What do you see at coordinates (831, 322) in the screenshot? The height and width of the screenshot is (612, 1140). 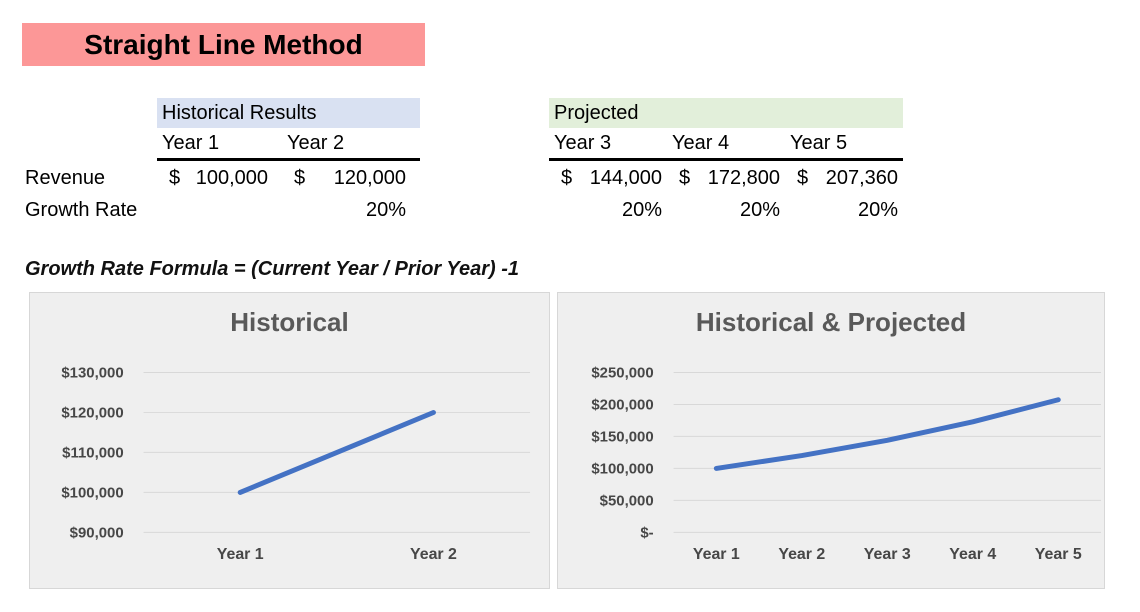 I see `historical-projected-chart-title: Historical & Projected` at bounding box center [831, 322].